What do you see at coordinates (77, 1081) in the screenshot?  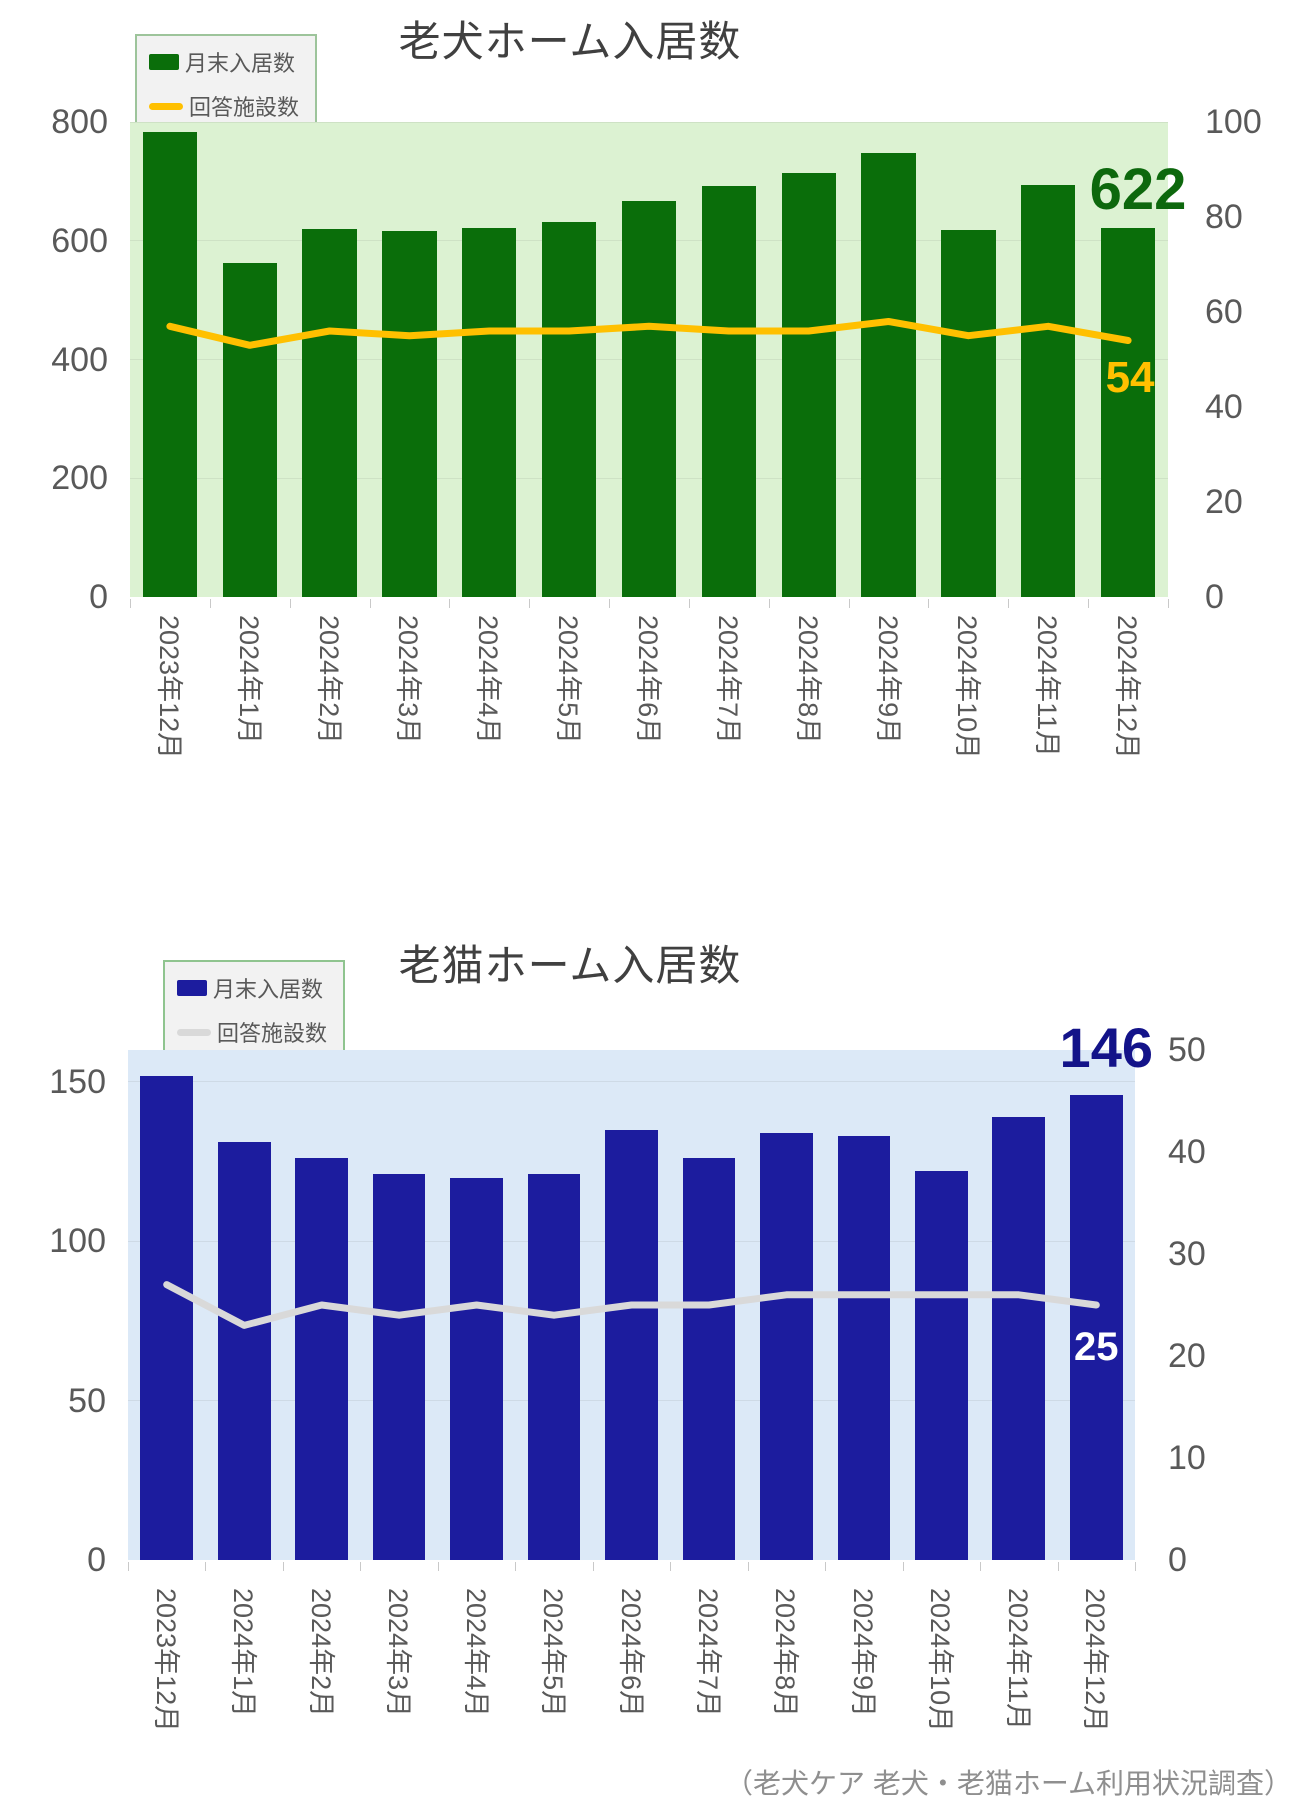 I see `left-axis-tick-label: 150` at bounding box center [77, 1081].